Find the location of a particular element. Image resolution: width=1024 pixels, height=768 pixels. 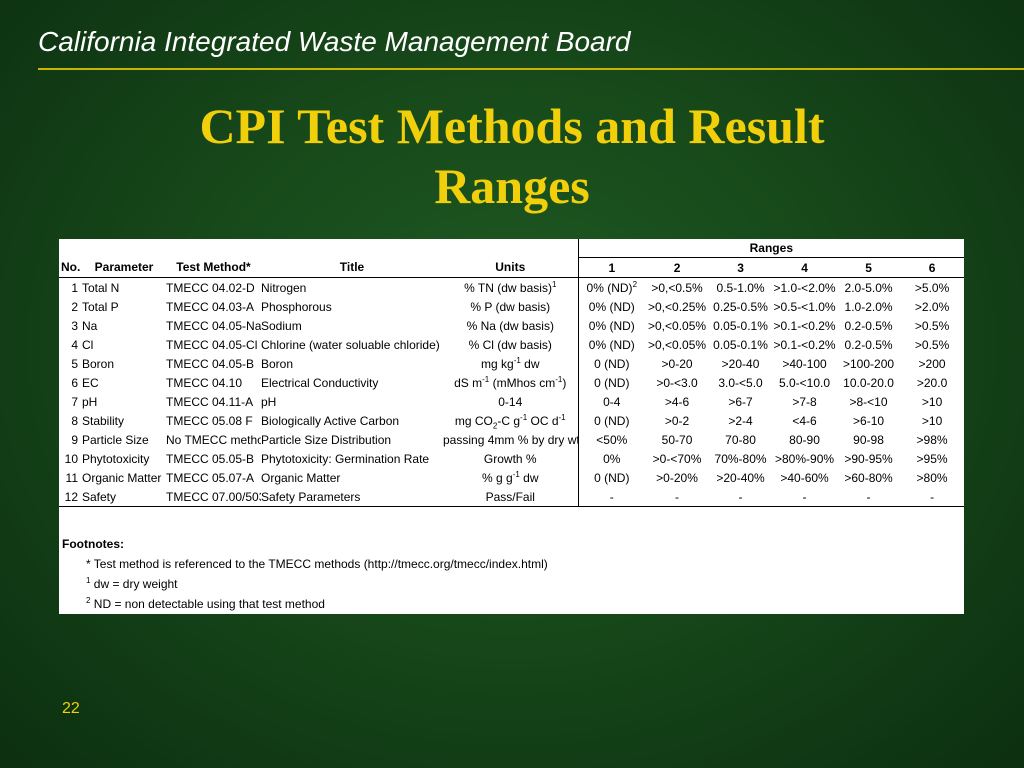

row-method: TMECC 04.03-A is located at coordinates (210, 306).